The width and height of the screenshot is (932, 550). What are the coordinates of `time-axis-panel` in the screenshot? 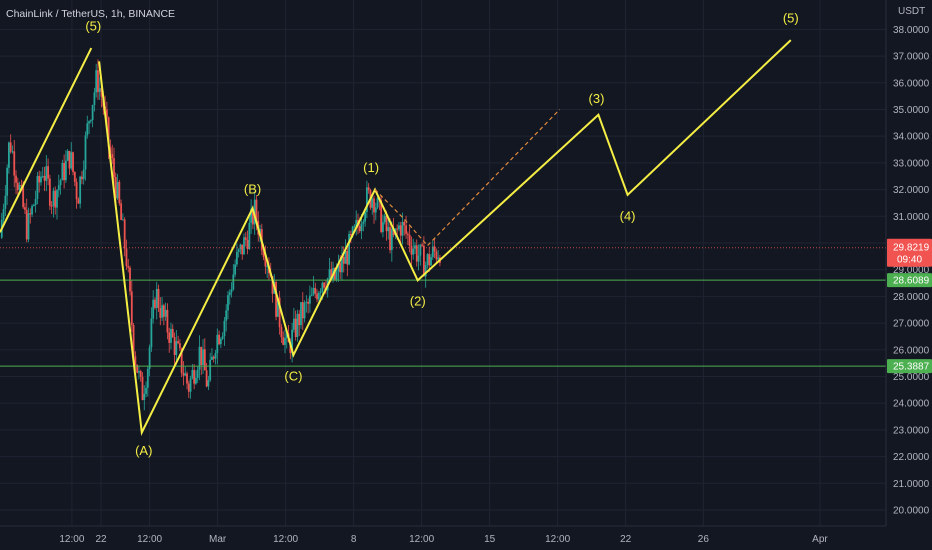 It's located at (466, 538).